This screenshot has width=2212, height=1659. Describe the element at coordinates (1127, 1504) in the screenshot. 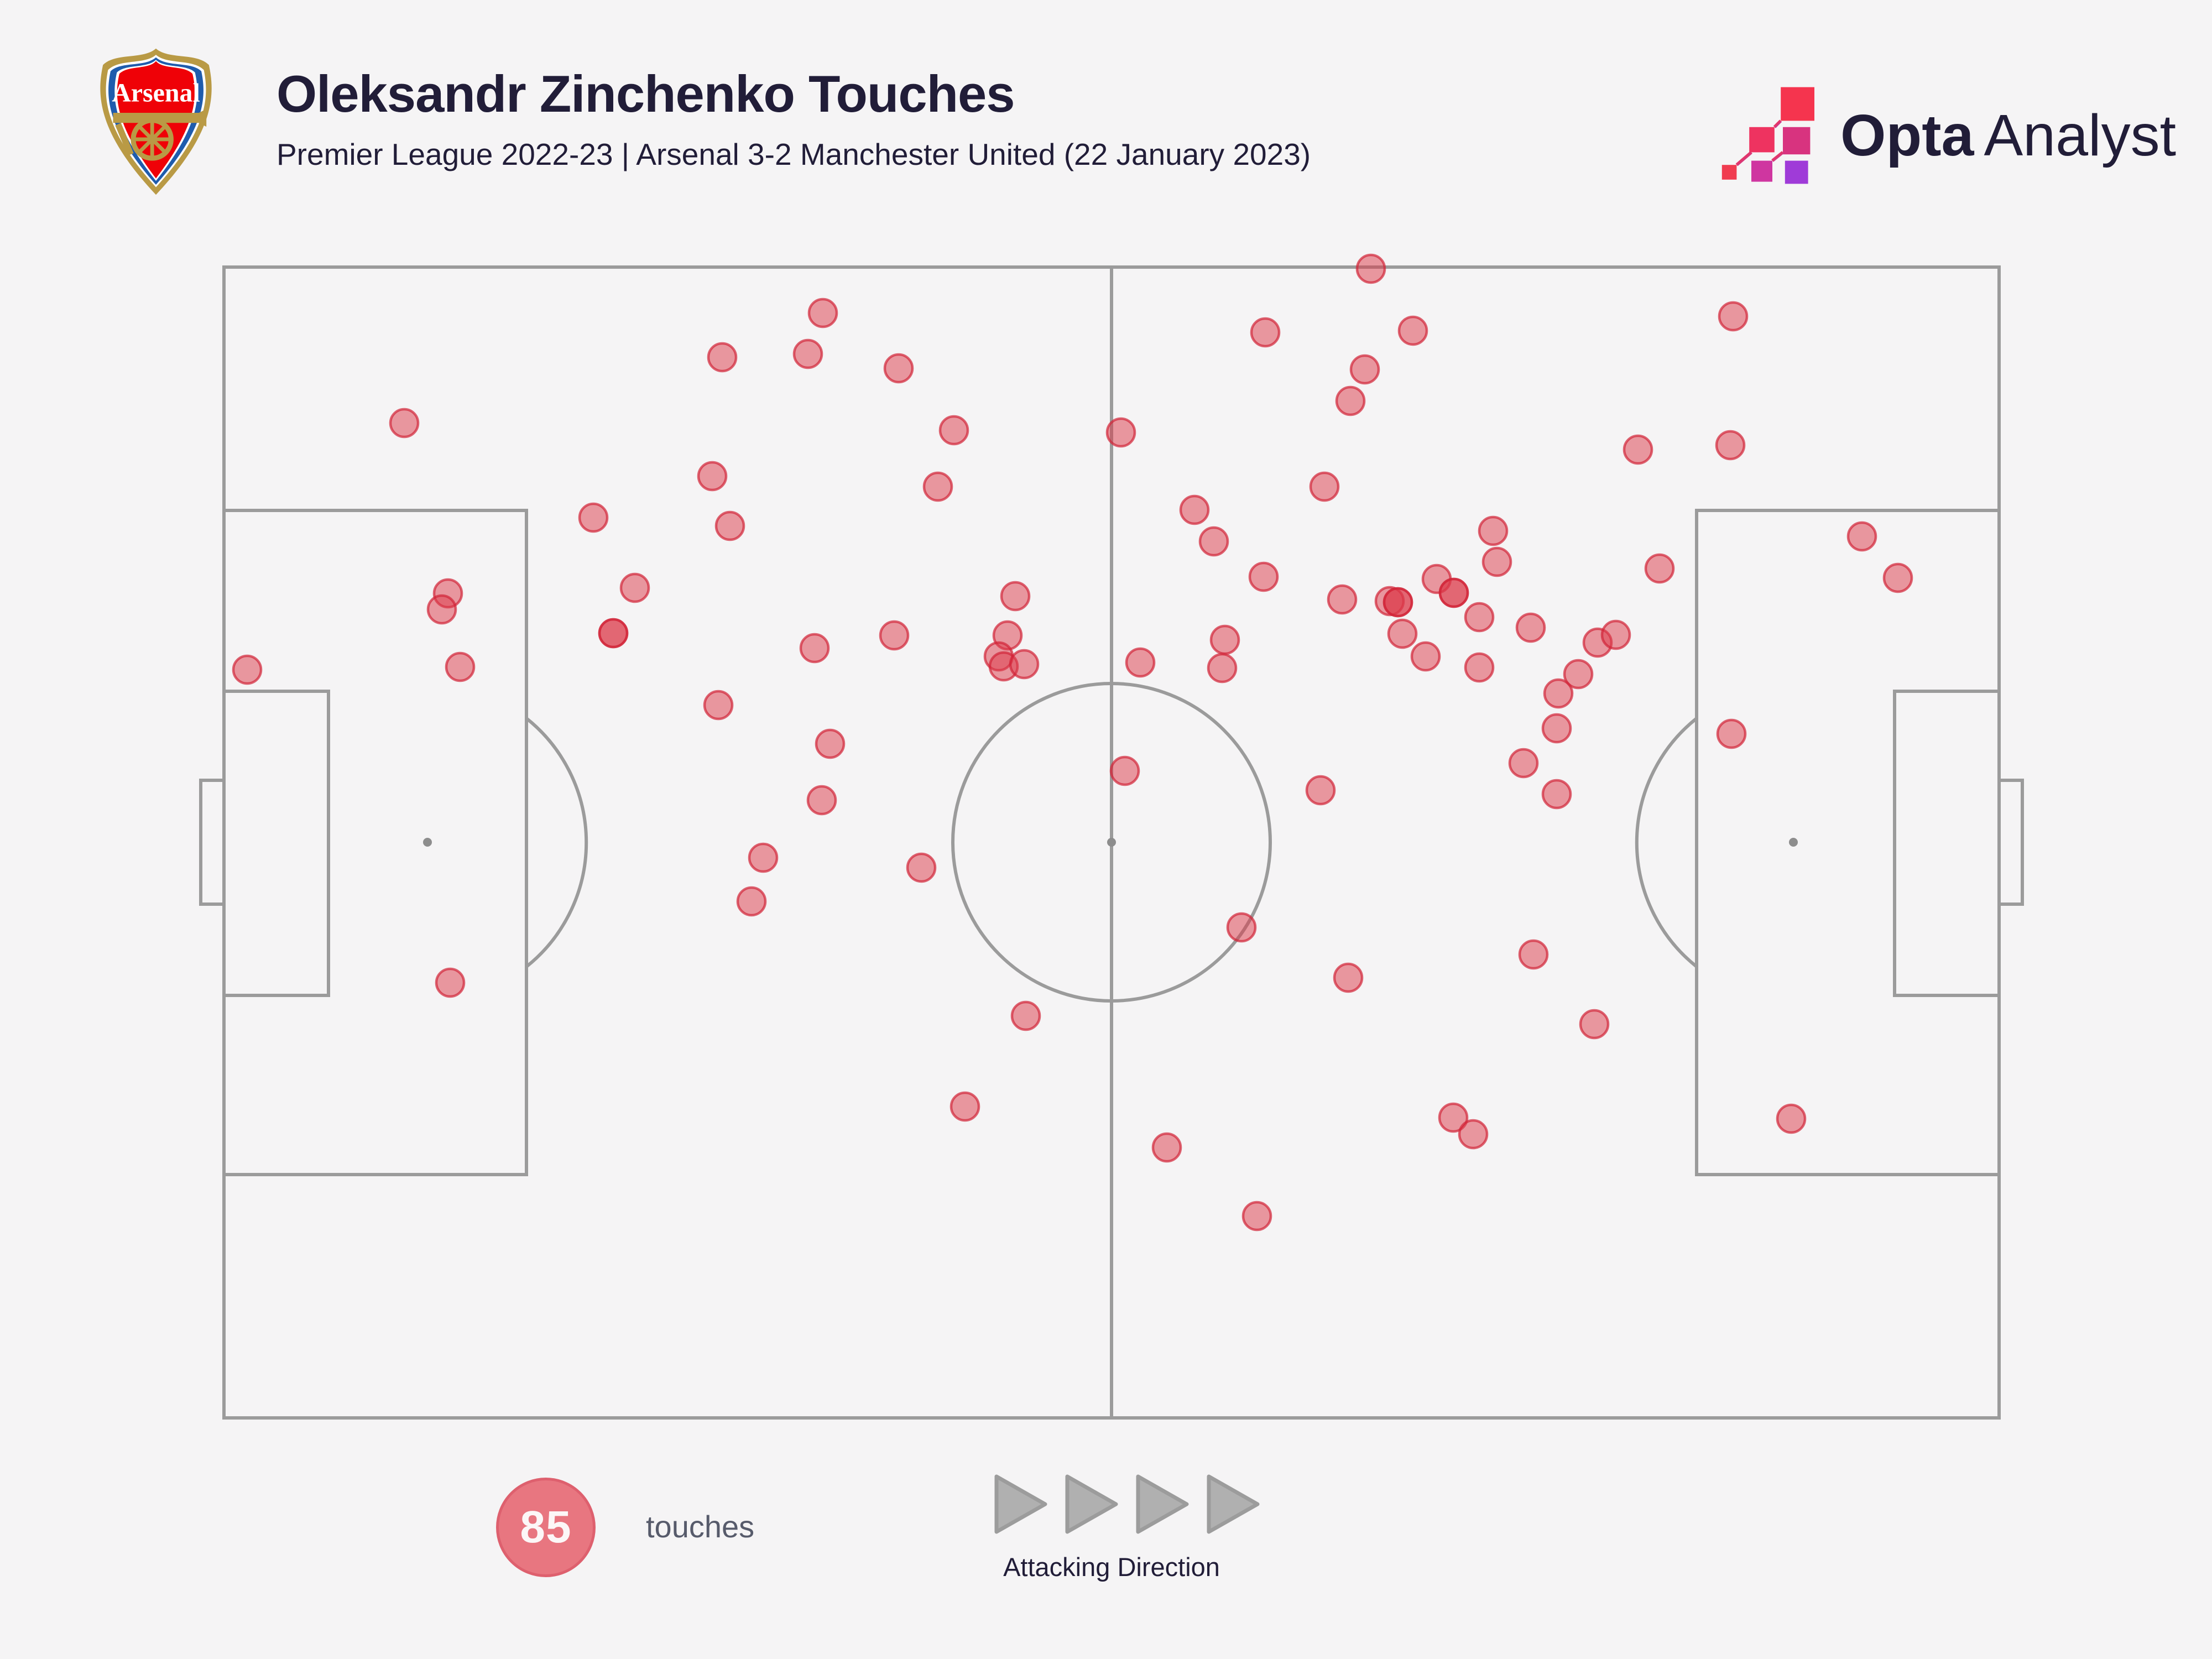

I see `attacking-direction-arrows` at that location.